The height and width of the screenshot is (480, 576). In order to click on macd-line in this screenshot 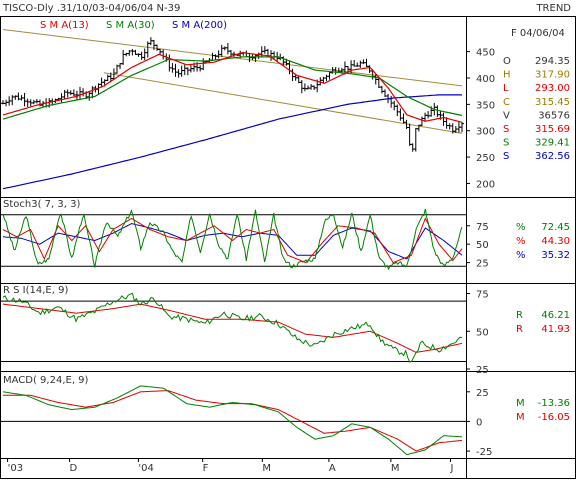, I will do `click(232, 420)`.